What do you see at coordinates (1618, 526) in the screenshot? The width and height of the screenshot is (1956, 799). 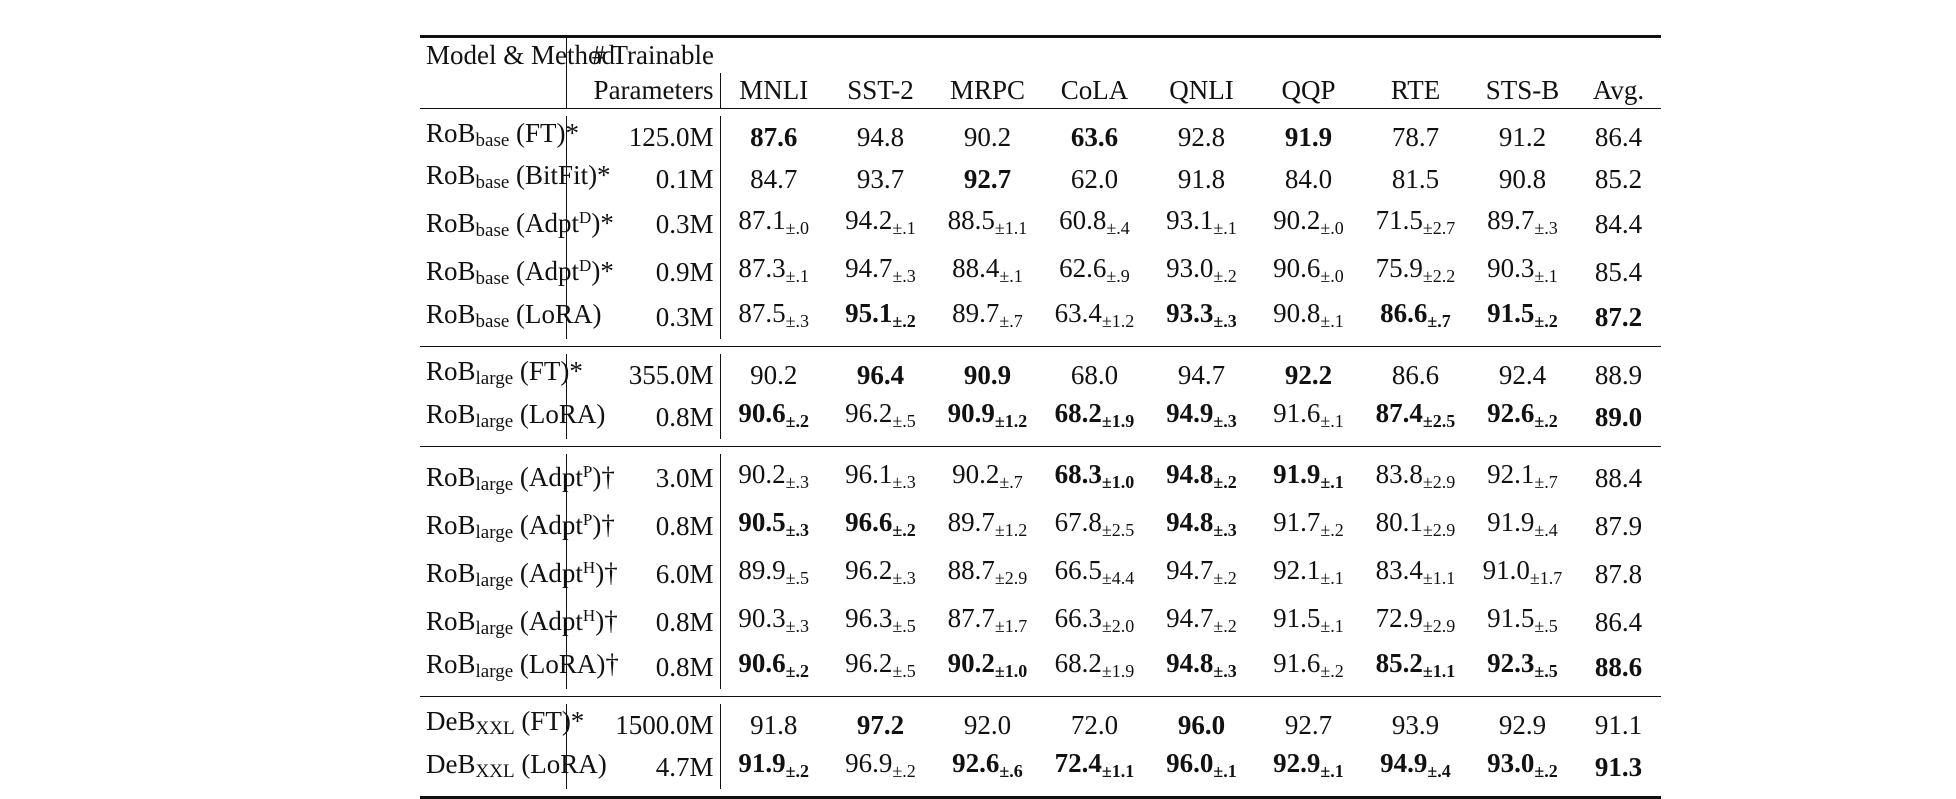 I see `score-cell: 87.9` at bounding box center [1618, 526].